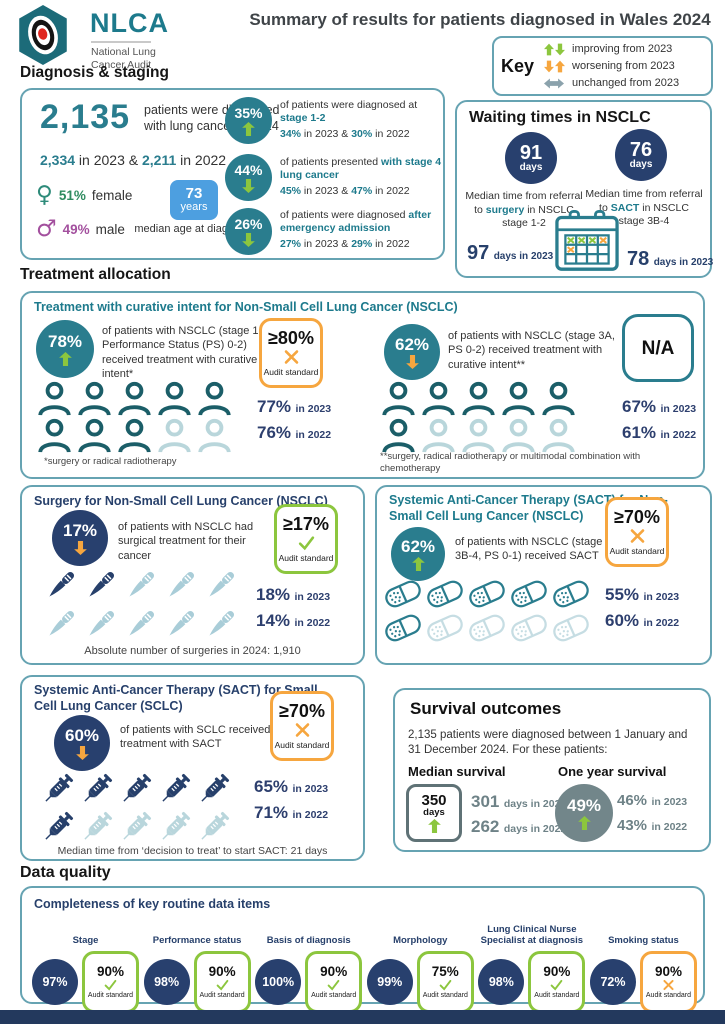 The height and width of the screenshot is (1024, 725). What do you see at coordinates (531, 158) in the screenshot?
I see `waiting-surgery-circle: 91 days` at bounding box center [531, 158].